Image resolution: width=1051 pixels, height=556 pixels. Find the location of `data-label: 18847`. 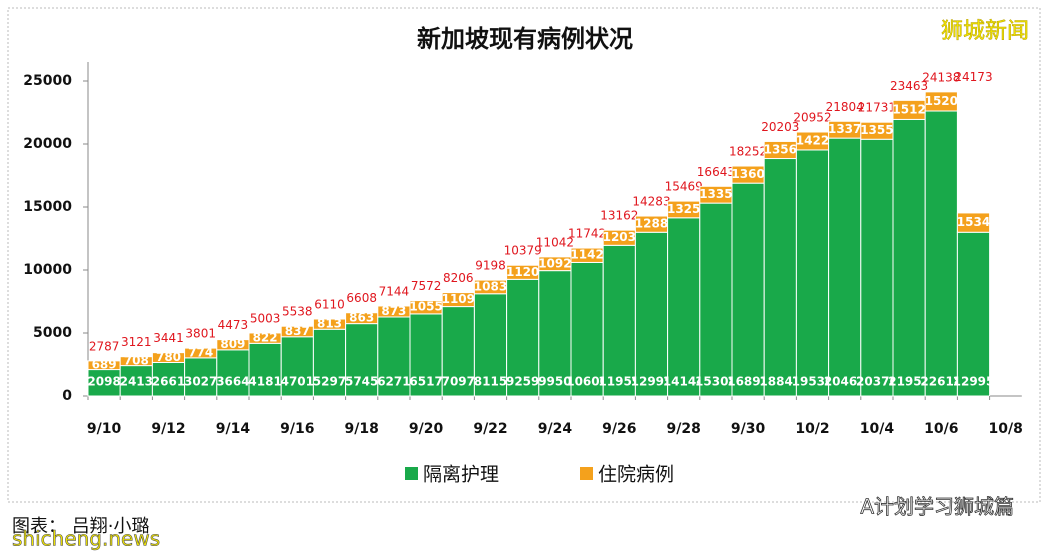

data-label: 18847 is located at coordinates (780, 382).